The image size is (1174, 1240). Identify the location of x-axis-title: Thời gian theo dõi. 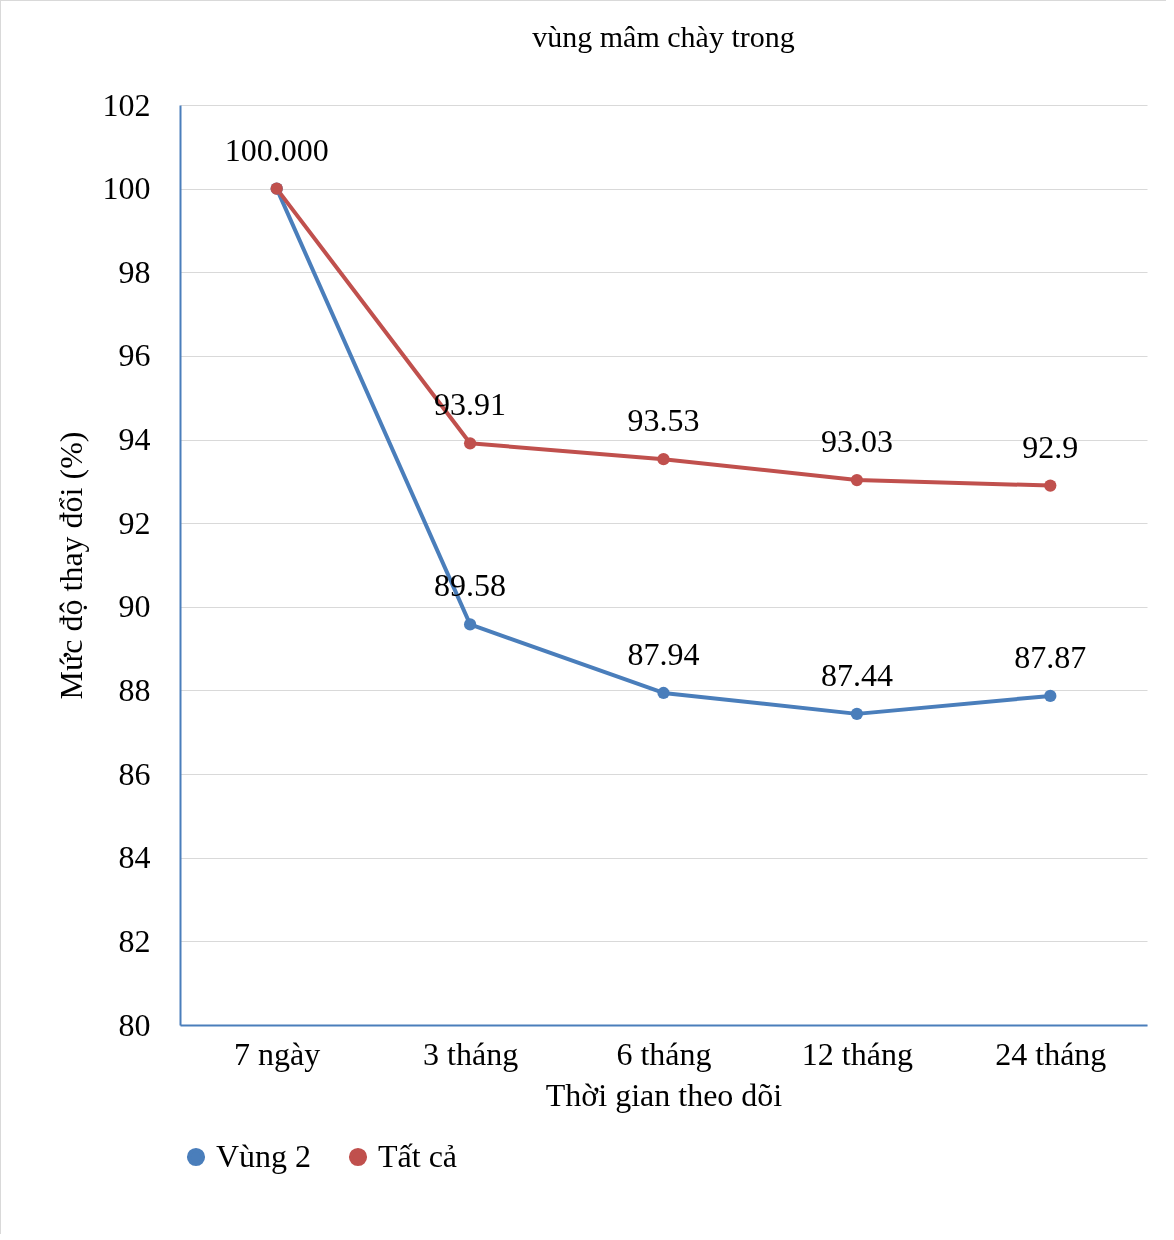
(664, 1094).